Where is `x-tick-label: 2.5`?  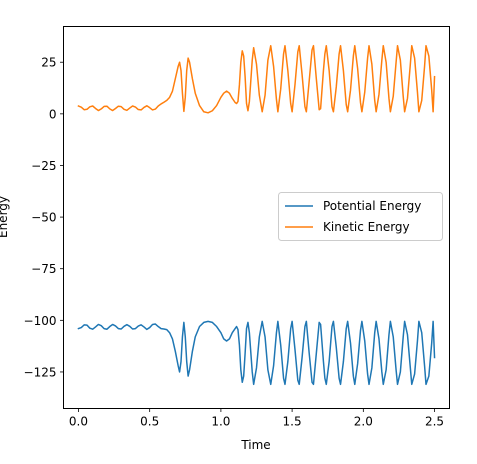
x-tick-label: 2.5 is located at coordinates (434, 422).